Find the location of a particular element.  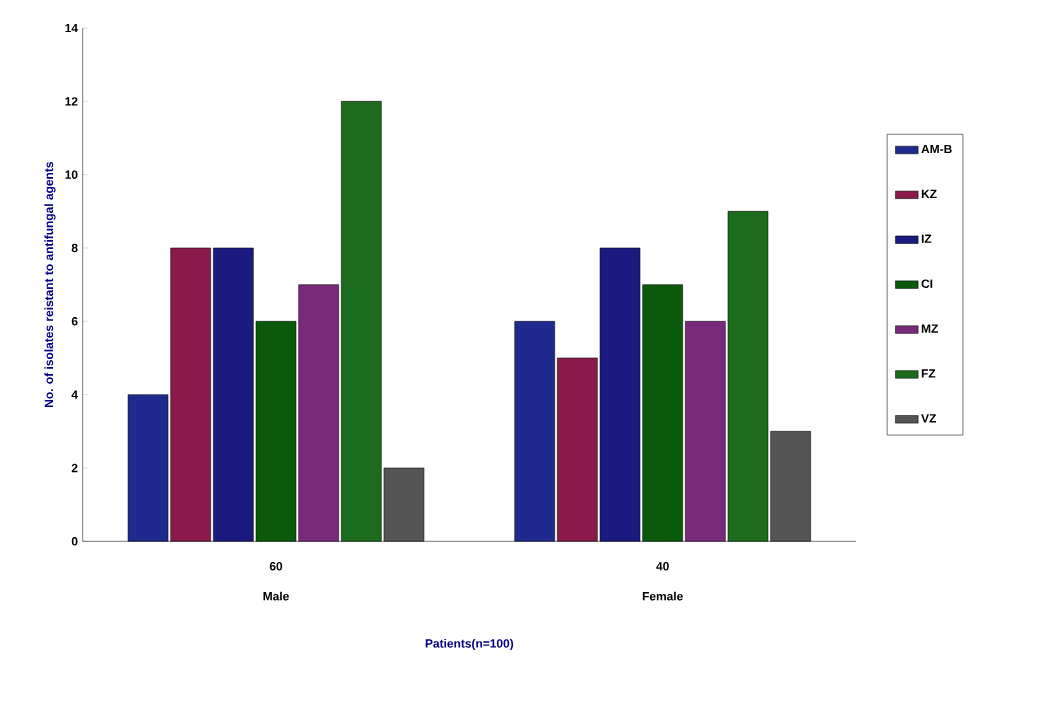

y-tick-label: 0 is located at coordinates (74, 541).